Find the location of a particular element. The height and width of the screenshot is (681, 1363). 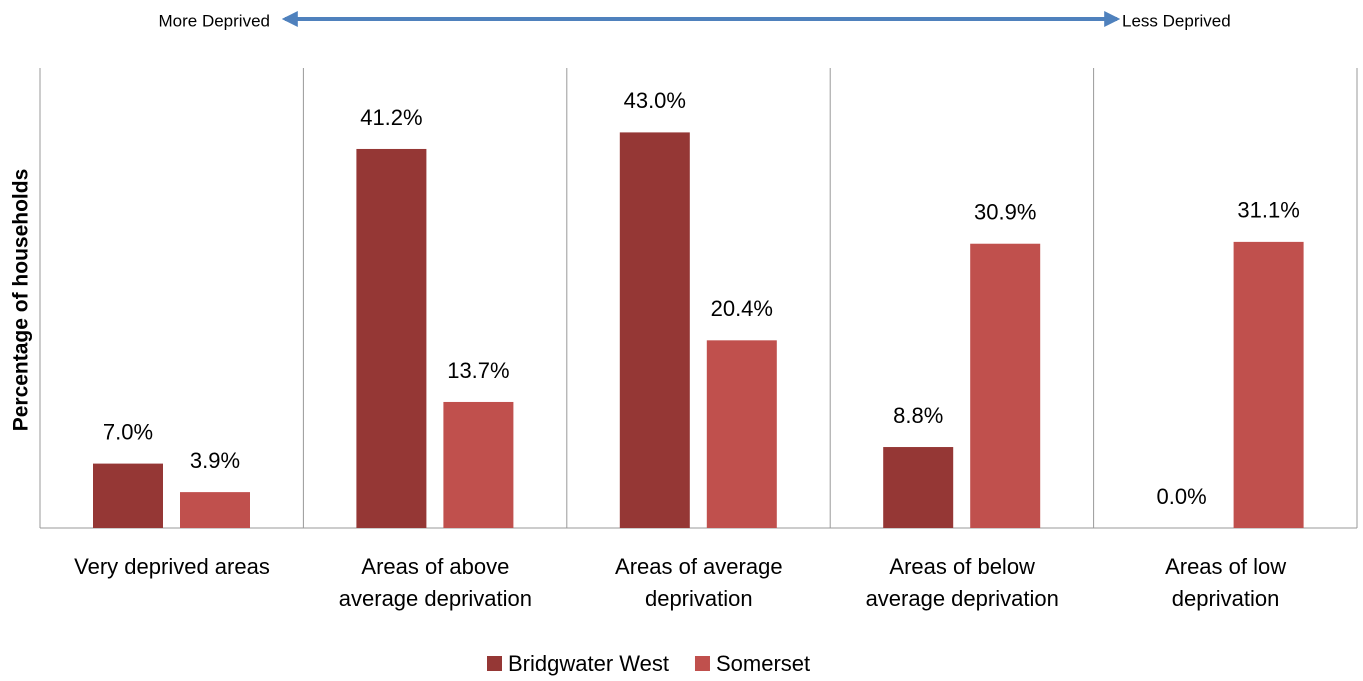

x-tick-label: Areas of low deprivation is located at coordinates (1226, 582).